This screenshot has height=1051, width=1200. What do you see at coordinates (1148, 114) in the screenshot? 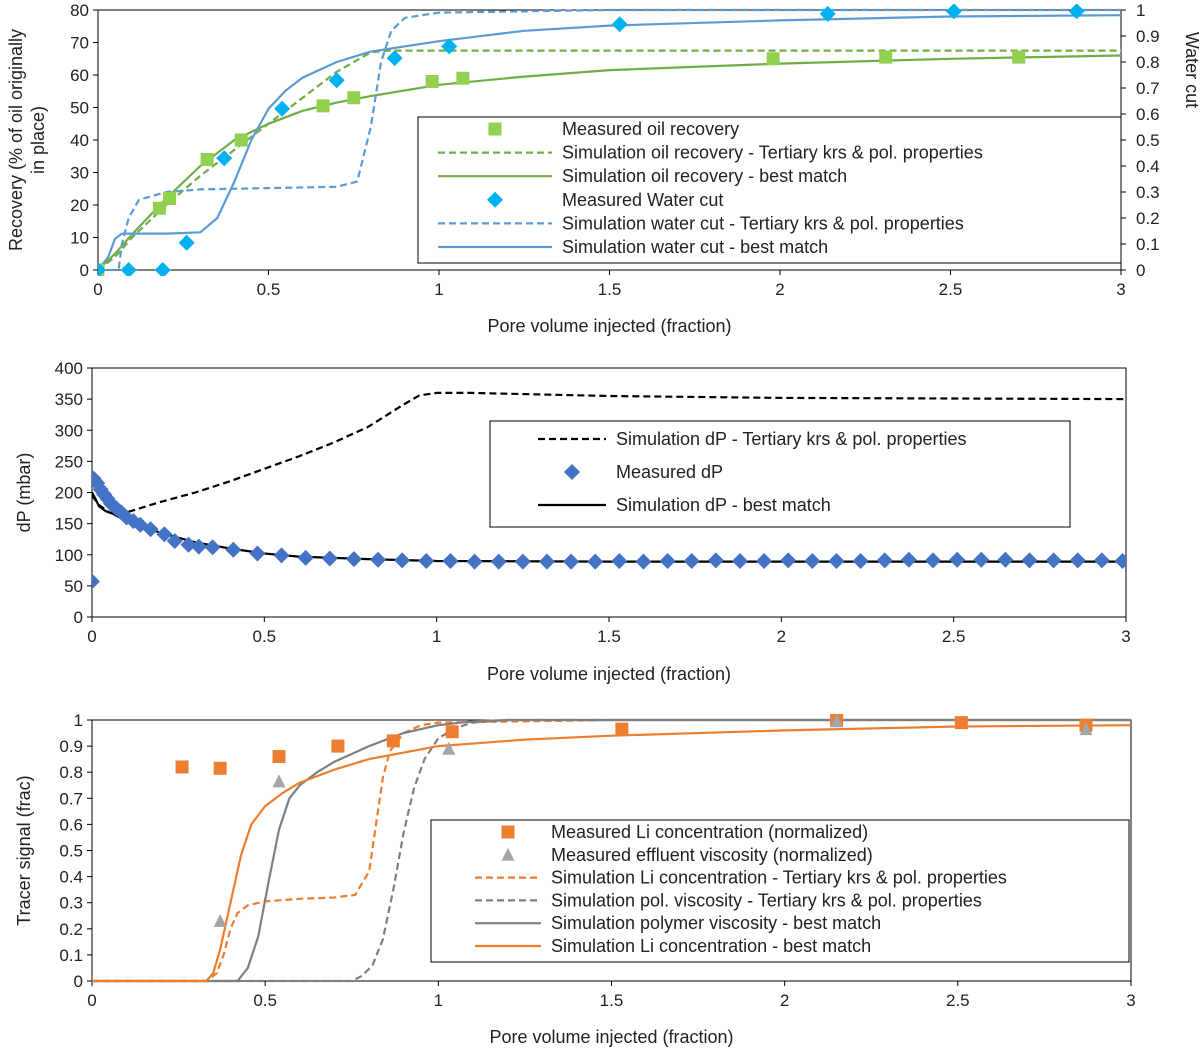
I see `y2-tick-label: 0.6` at bounding box center [1148, 114].